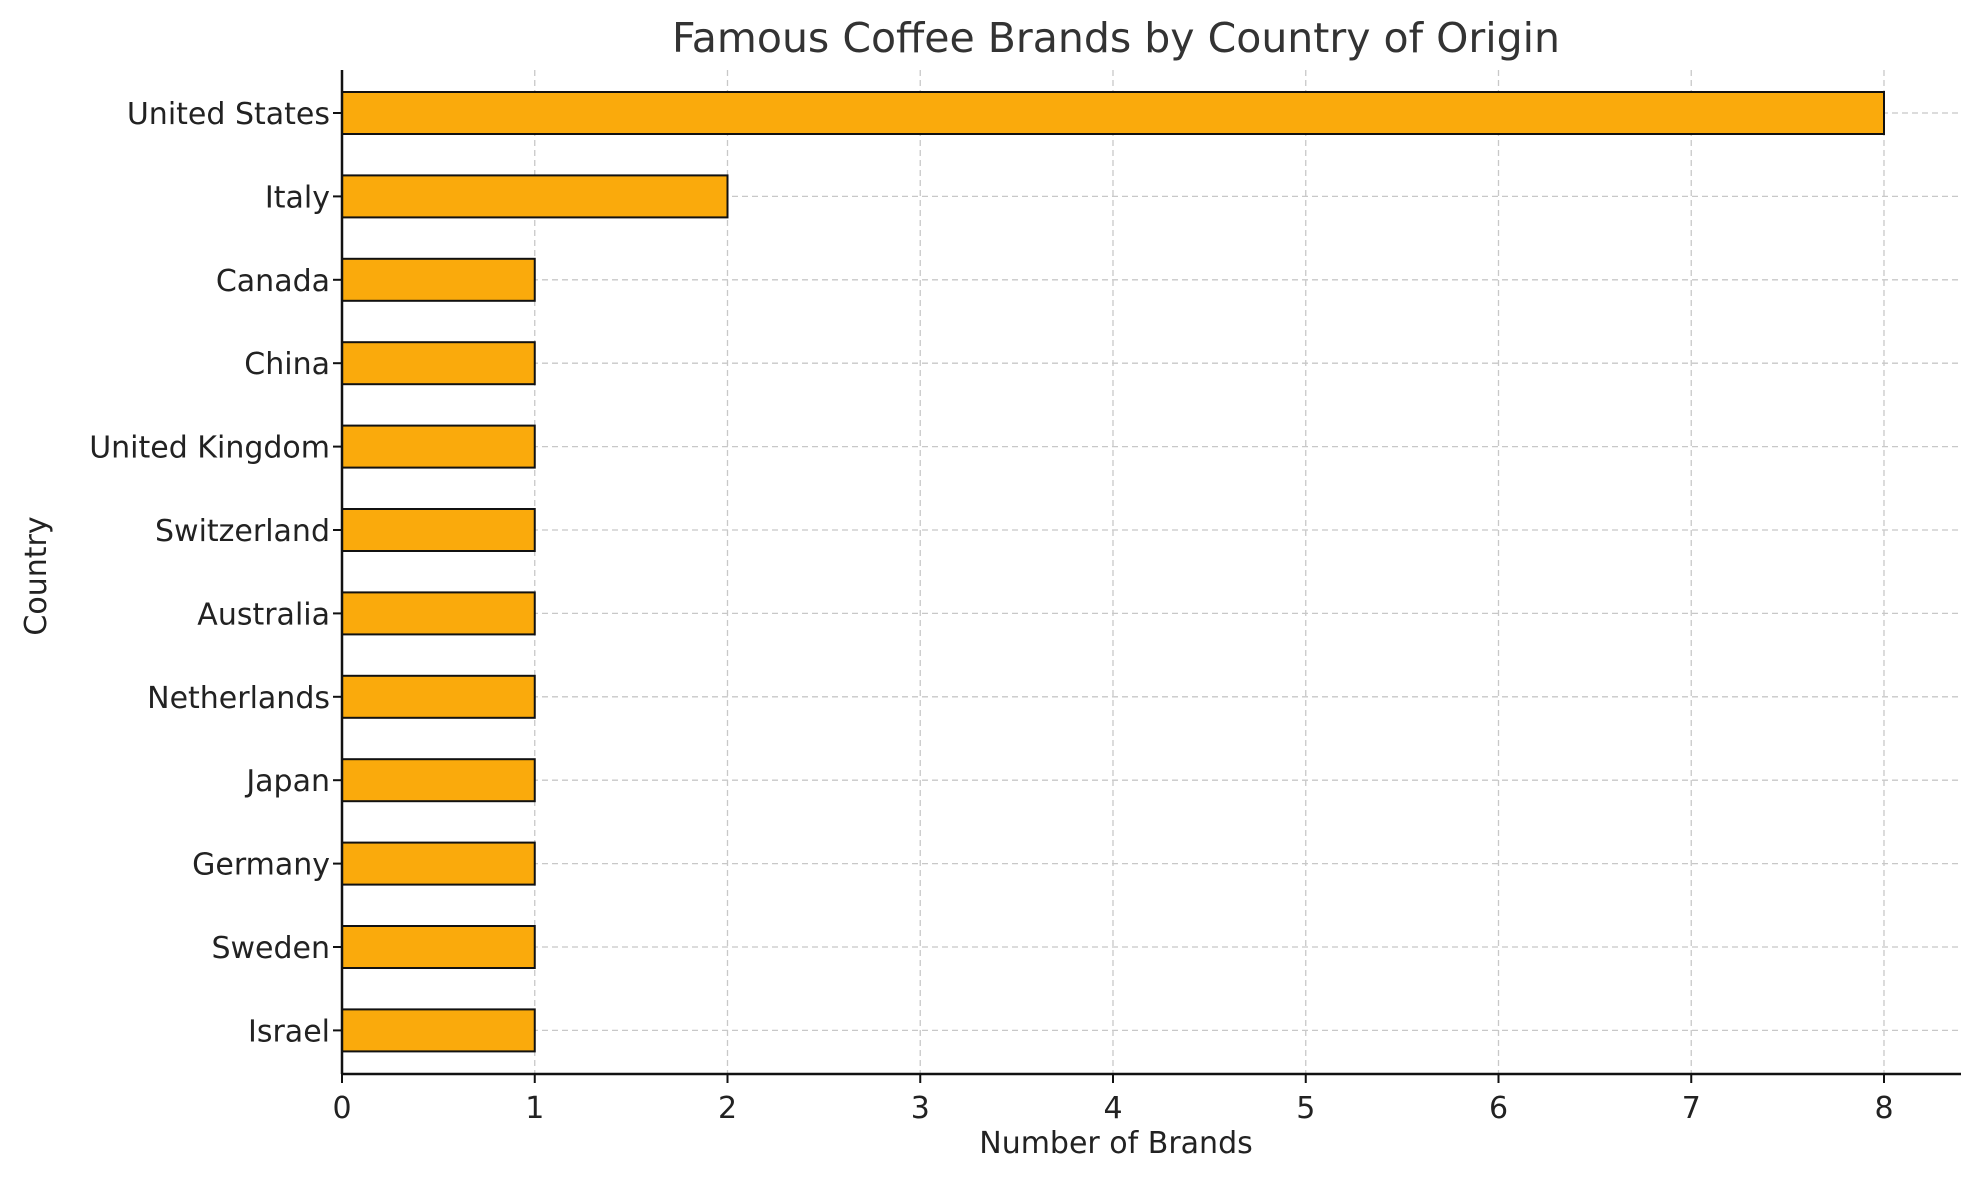  Describe the element at coordinates (438, 613) in the screenshot. I see `bar-australia` at that location.